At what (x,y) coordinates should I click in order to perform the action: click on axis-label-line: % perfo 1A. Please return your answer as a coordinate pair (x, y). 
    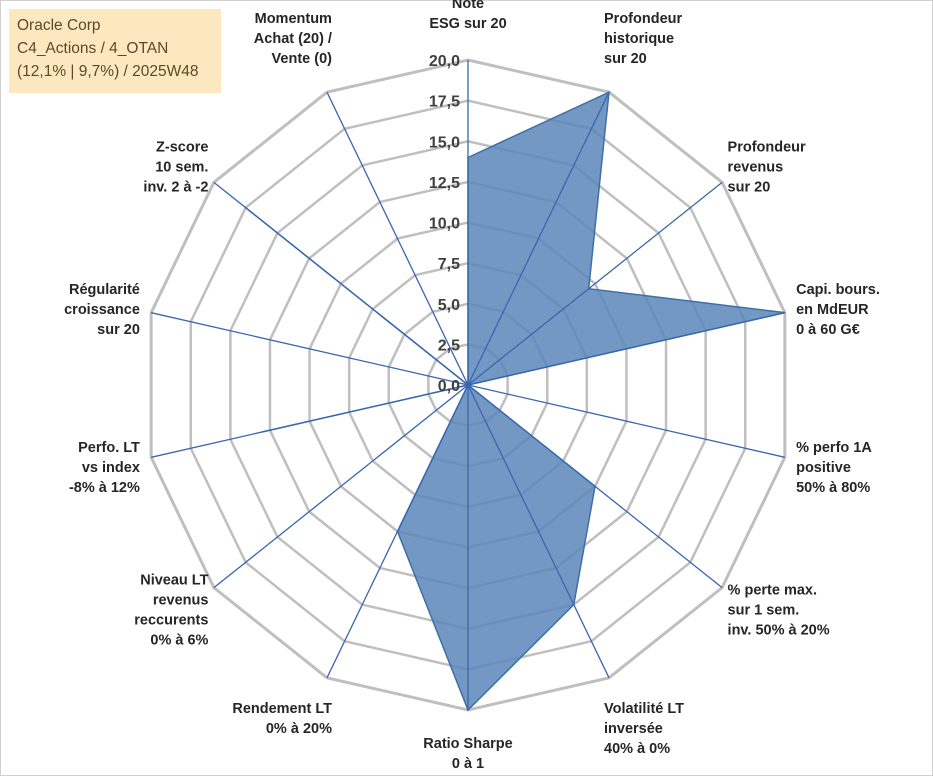
    Looking at the image, I should click on (834, 448).